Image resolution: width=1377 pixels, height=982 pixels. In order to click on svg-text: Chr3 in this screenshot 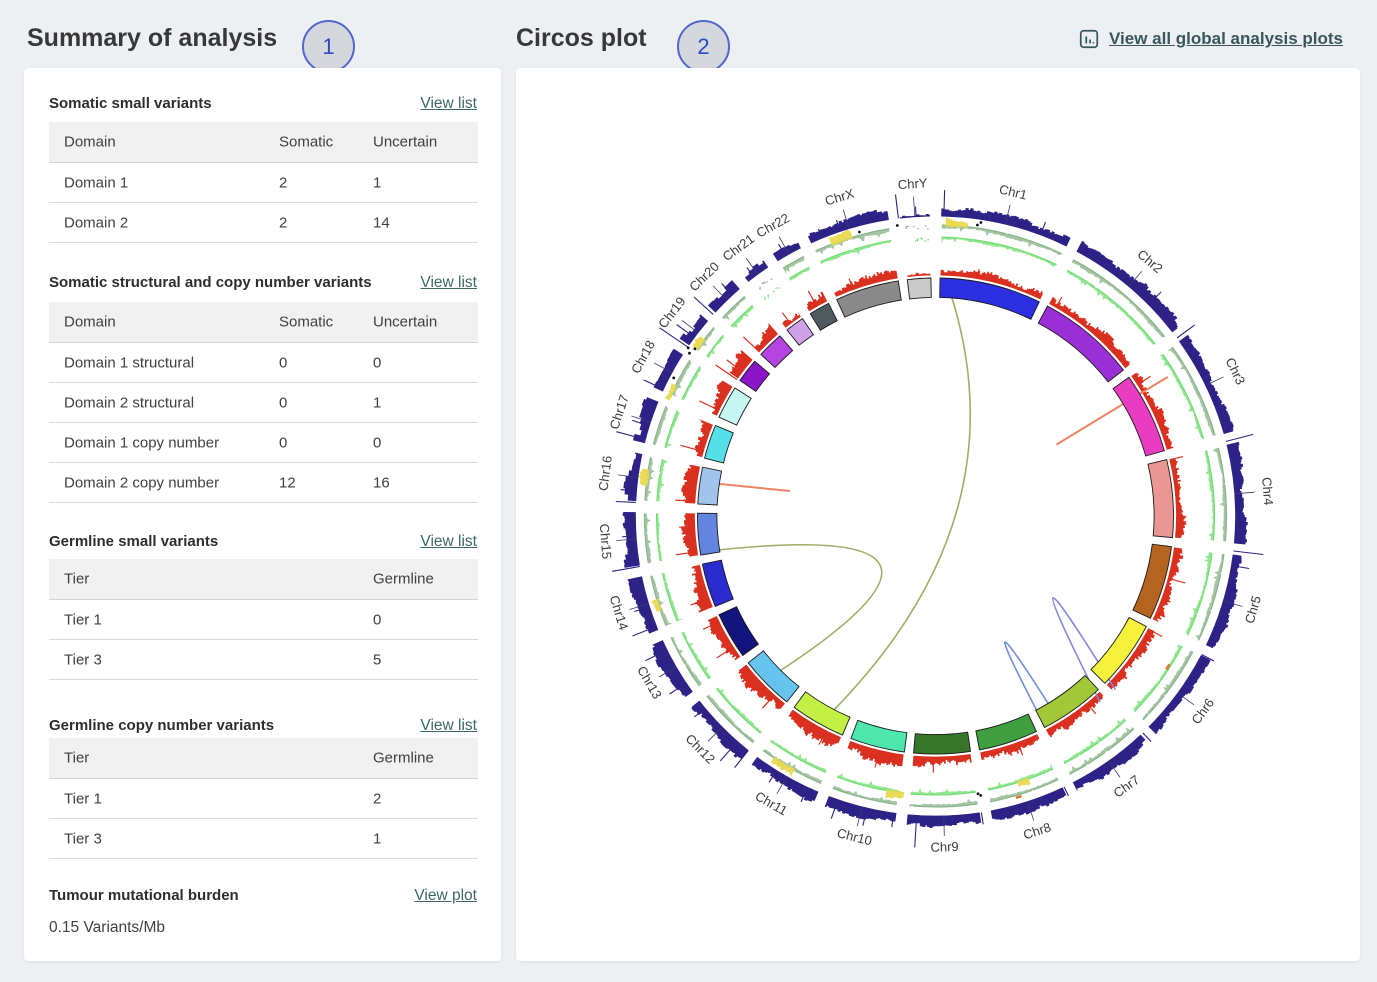, I will do `click(1236, 371)`.